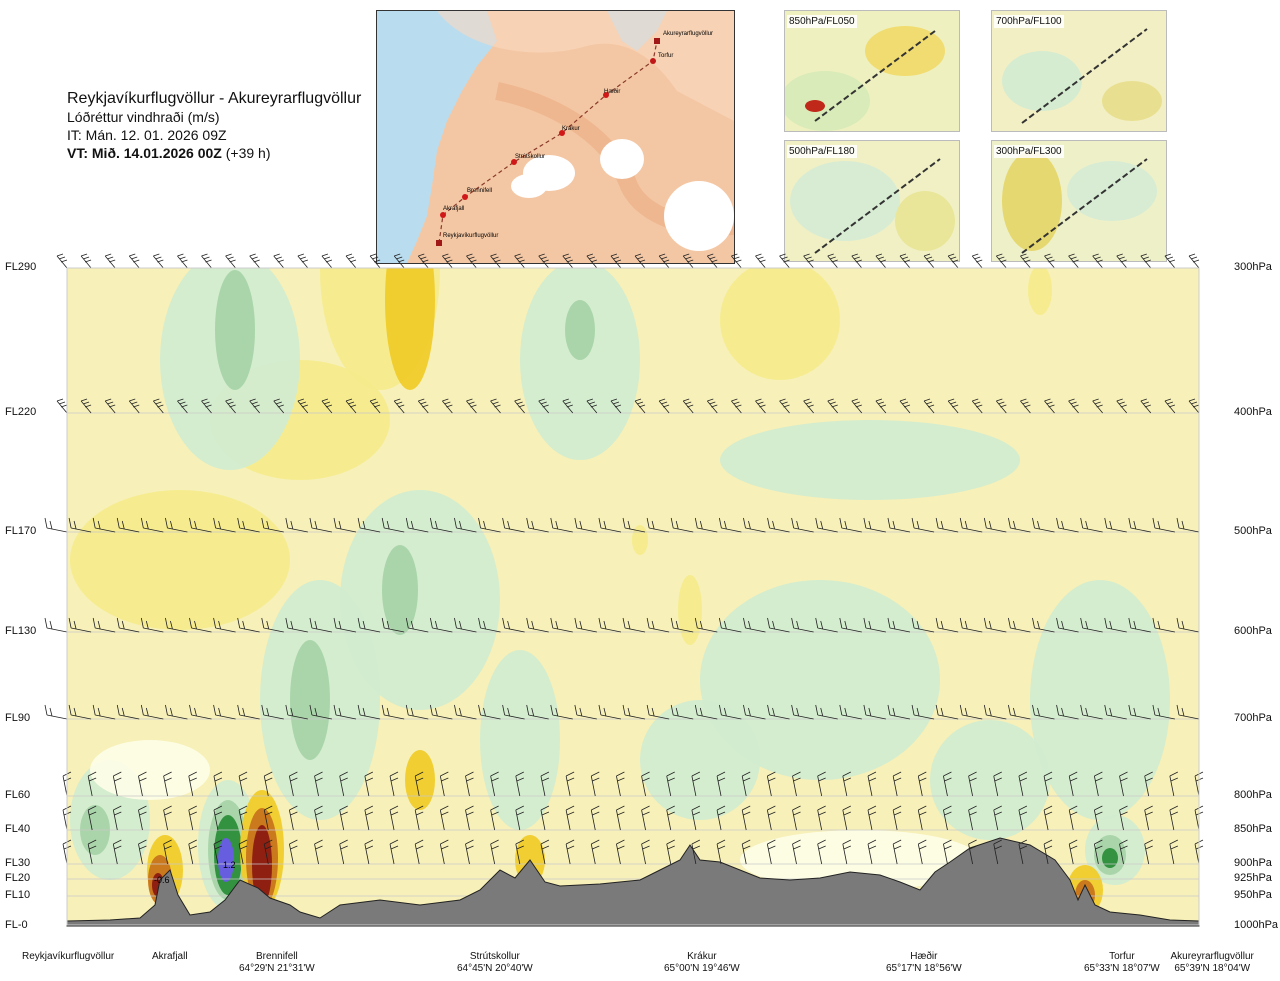 The width and height of the screenshot is (1280, 981). Describe the element at coordinates (1253, 878) in the screenshot. I see `pressure-level-label: 925hPa` at that location.